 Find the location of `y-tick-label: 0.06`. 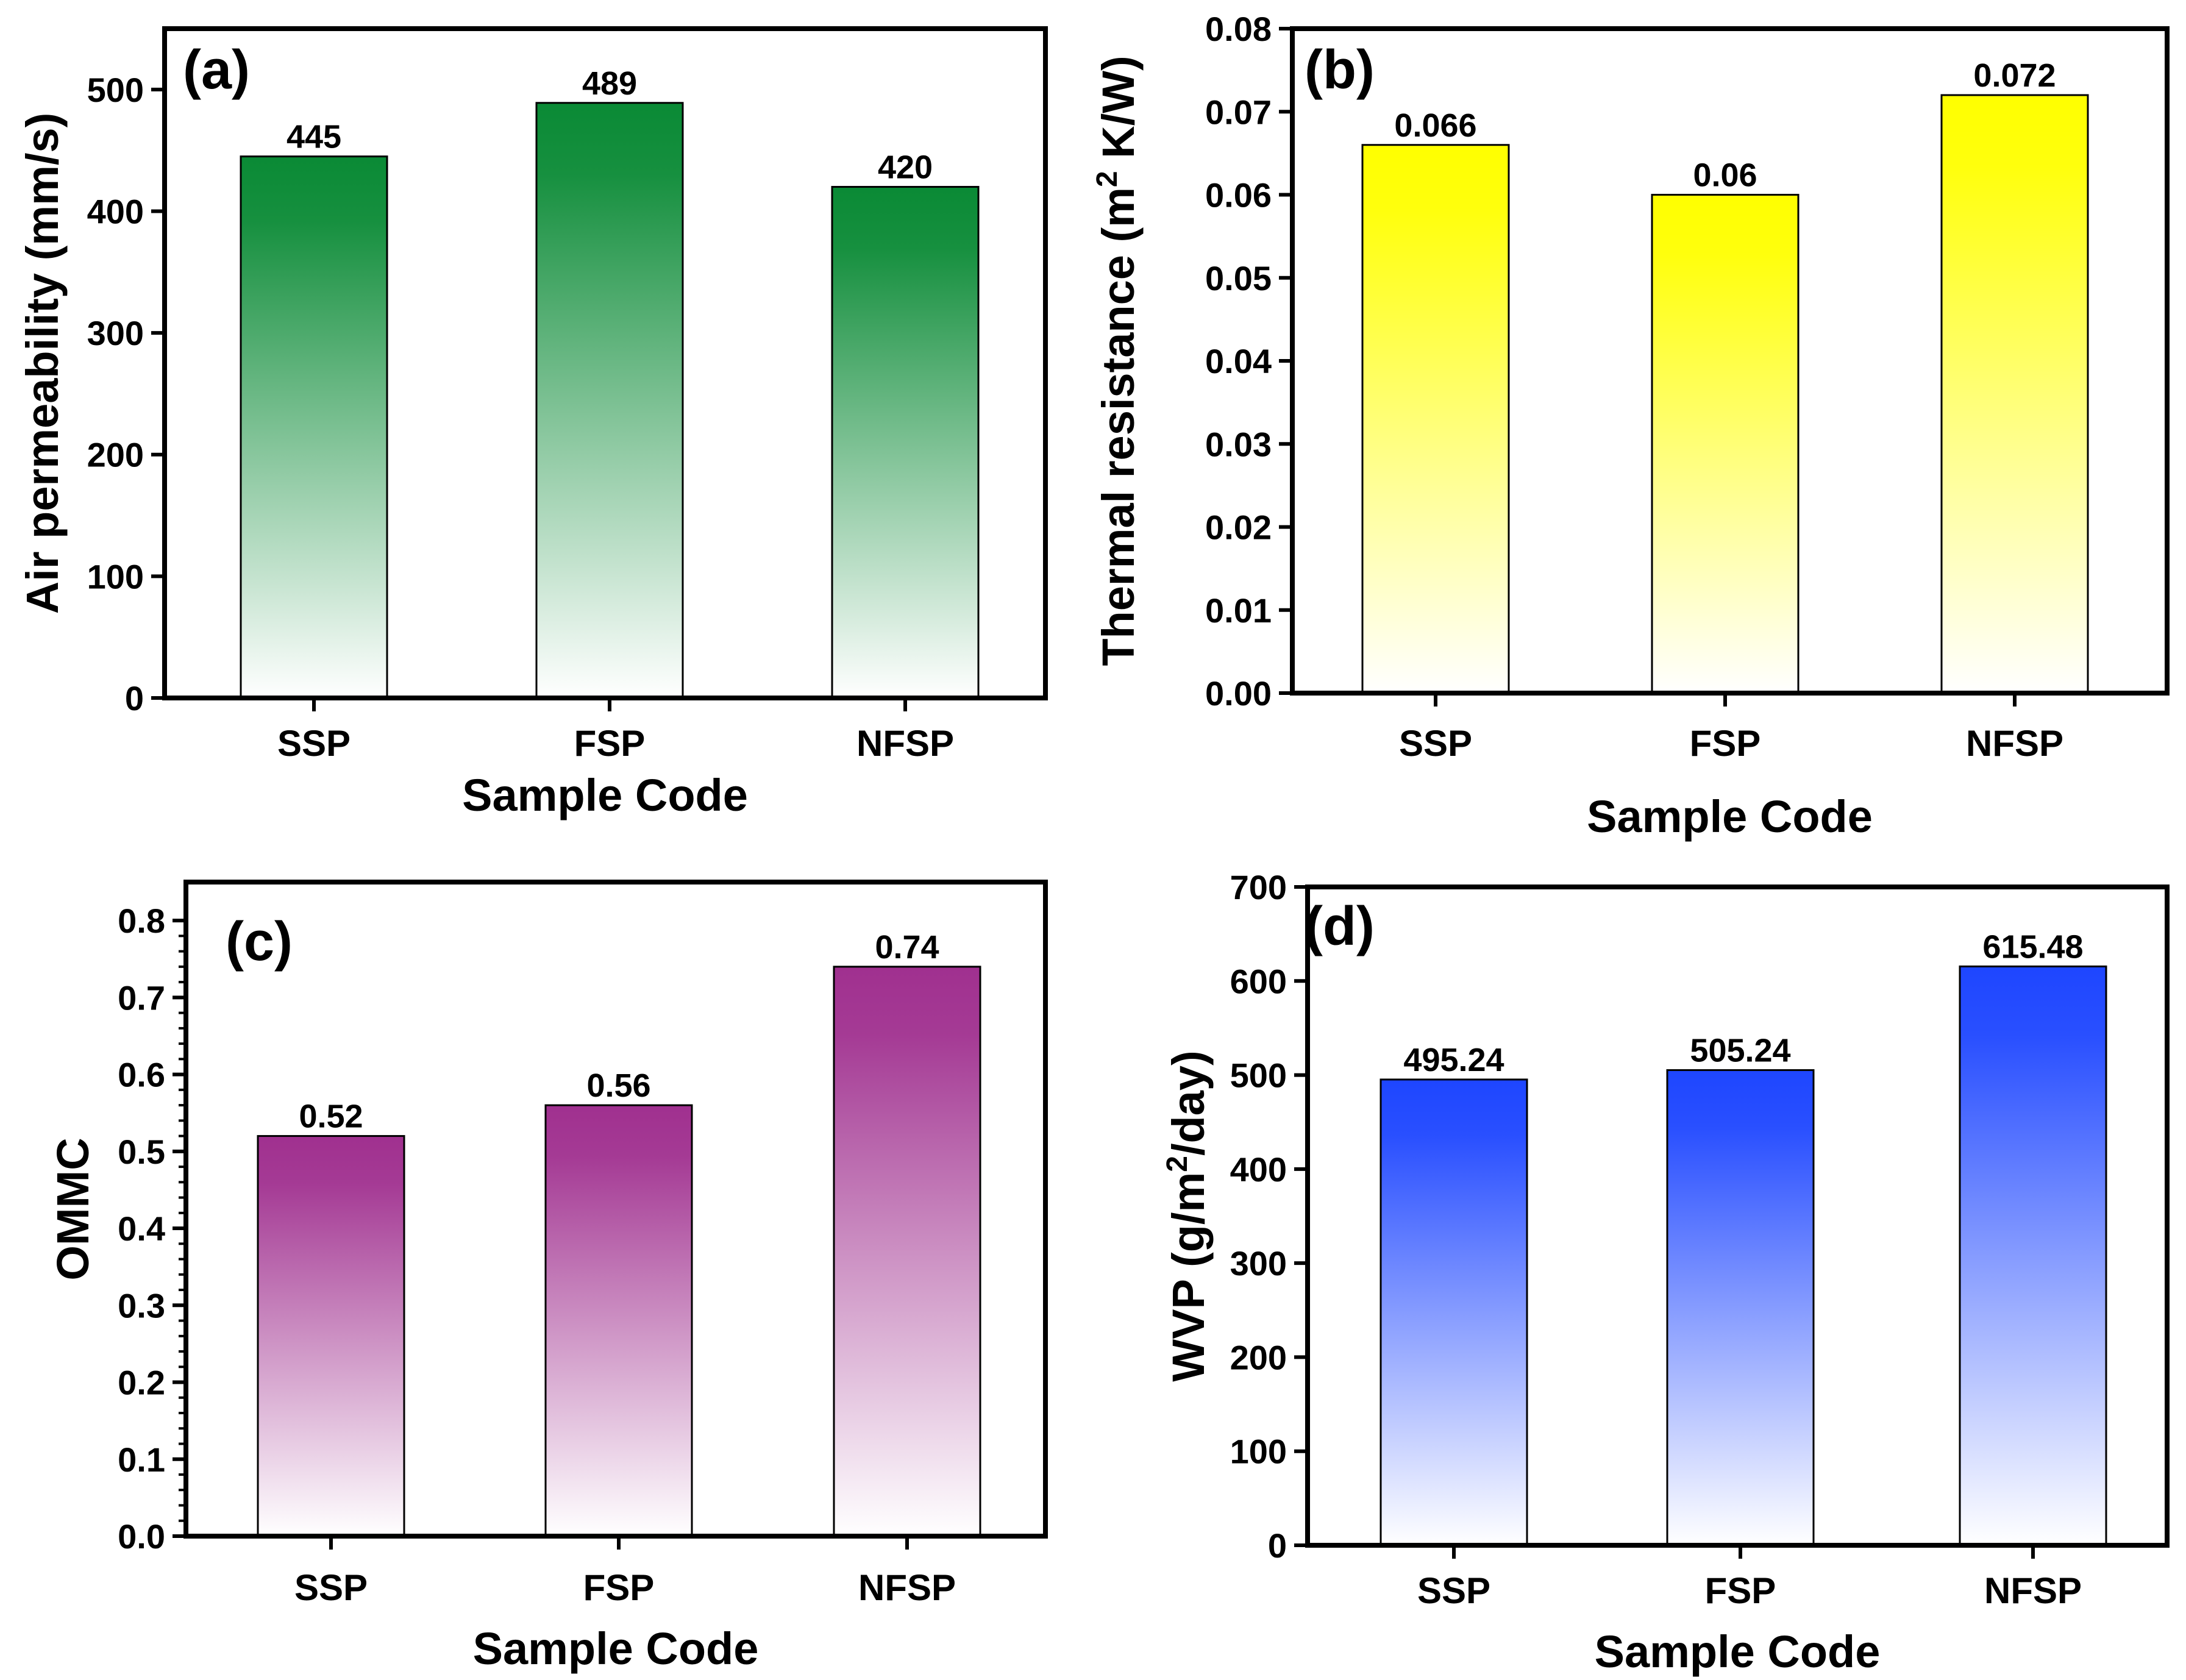

y-tick-label: 0.06 is located at coordinates (1238, 195).